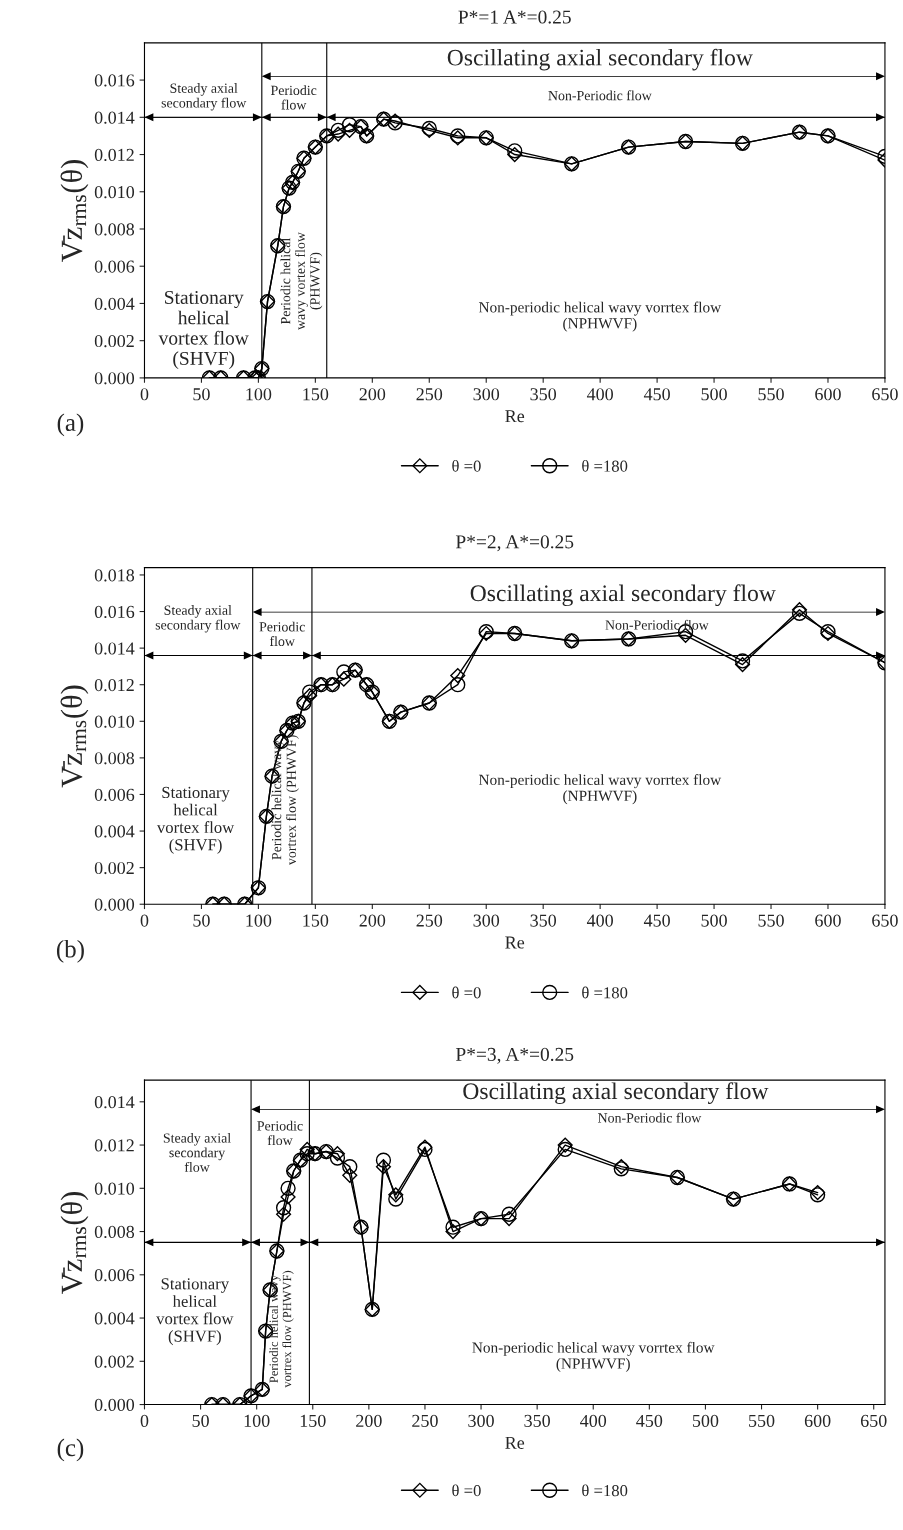 This screenshot has width=903, height=1530. Describe the element at coordinates (70, 1450) in the screenshot. I see `text: (c)` at that location.